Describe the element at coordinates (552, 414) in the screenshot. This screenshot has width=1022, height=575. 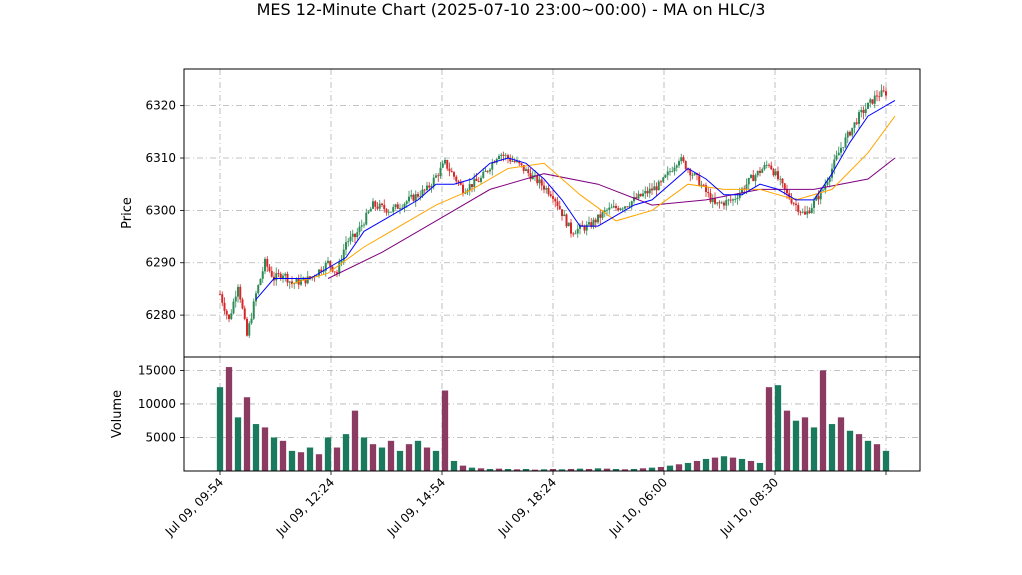
I see `volume-panel-frame` at that location.